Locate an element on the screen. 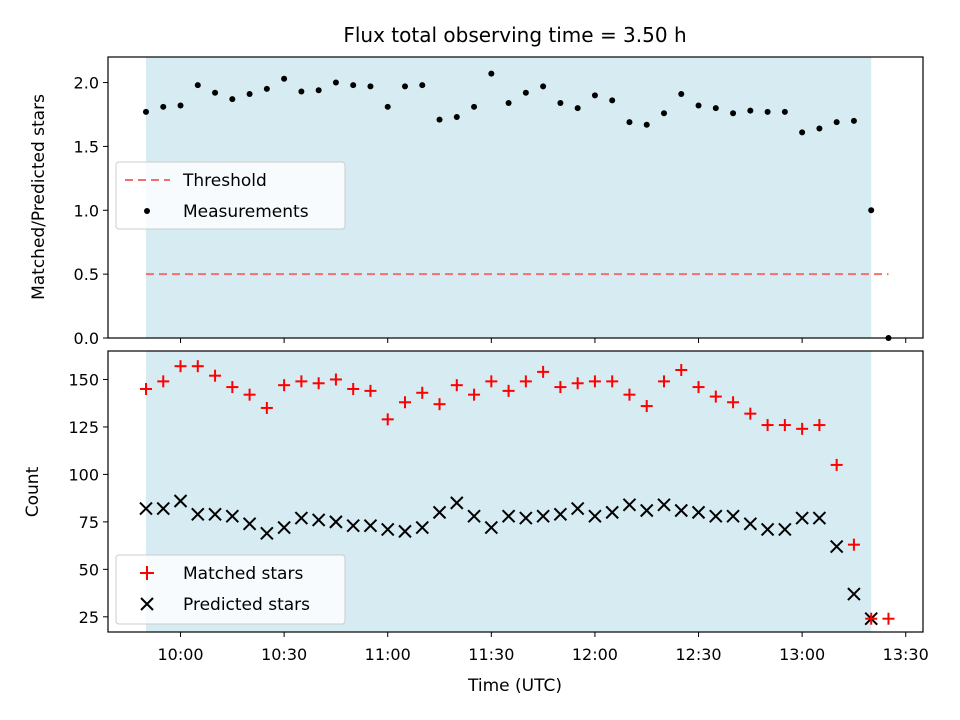 This screenshot has height=720, width=960. legend-measurements-swatch is located at coordinates (147, 211).